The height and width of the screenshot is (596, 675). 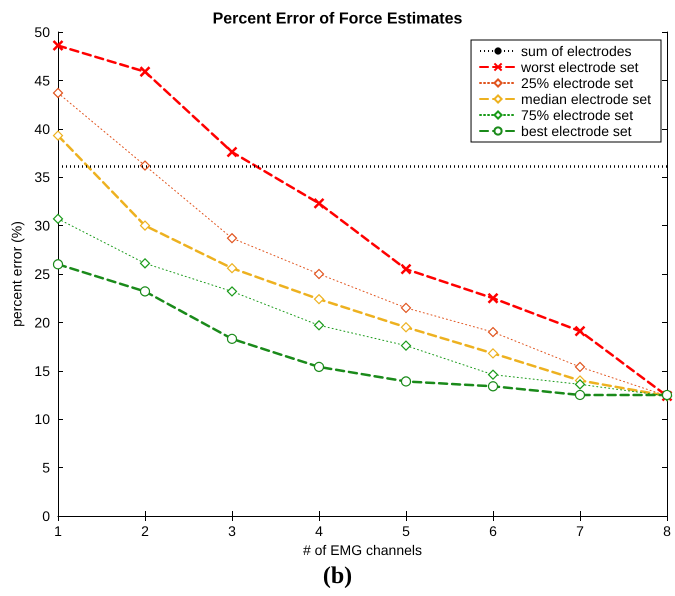 What do you see at coordinates (362, 550) in the screenshot?
I see `x-axis-title: # of EMG channels` at bounding box center [362, 550].